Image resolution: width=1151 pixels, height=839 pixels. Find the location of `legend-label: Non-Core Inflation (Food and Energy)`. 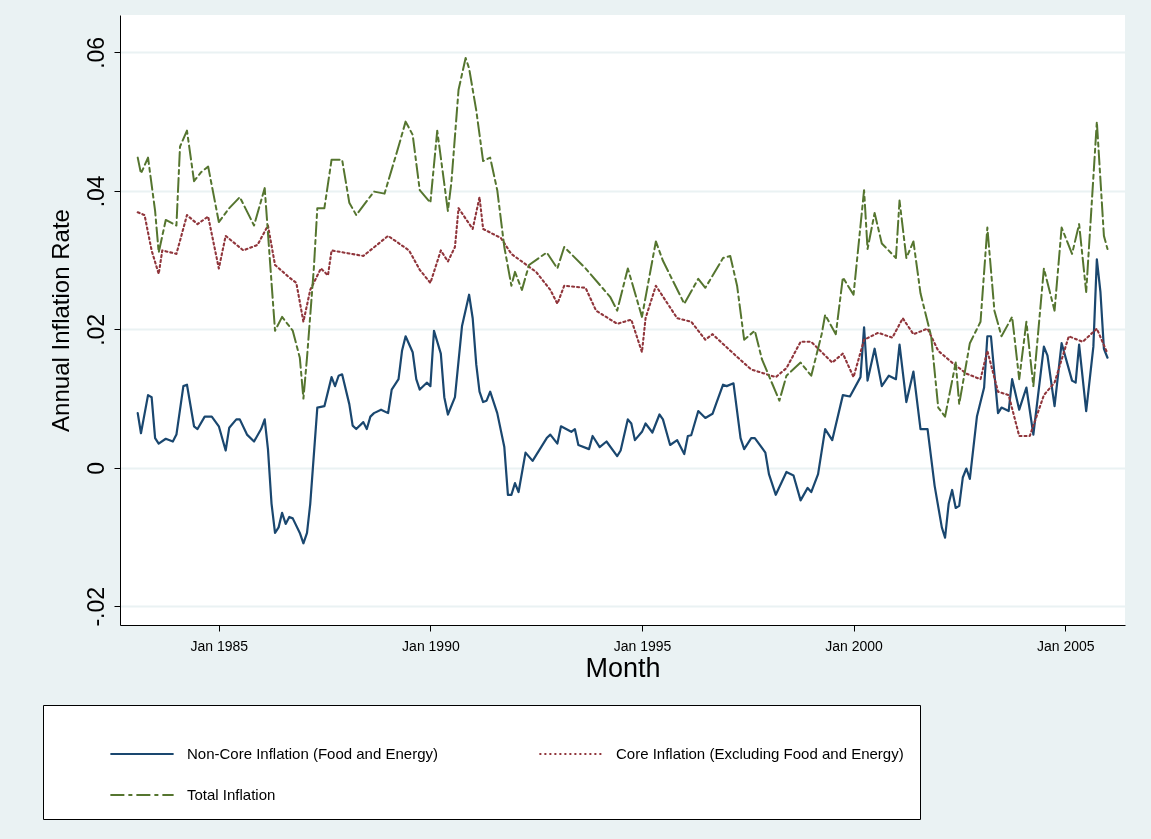

legend-label: Non-Core Inflation (Food and Energy) is located at coordinates (312, 753).